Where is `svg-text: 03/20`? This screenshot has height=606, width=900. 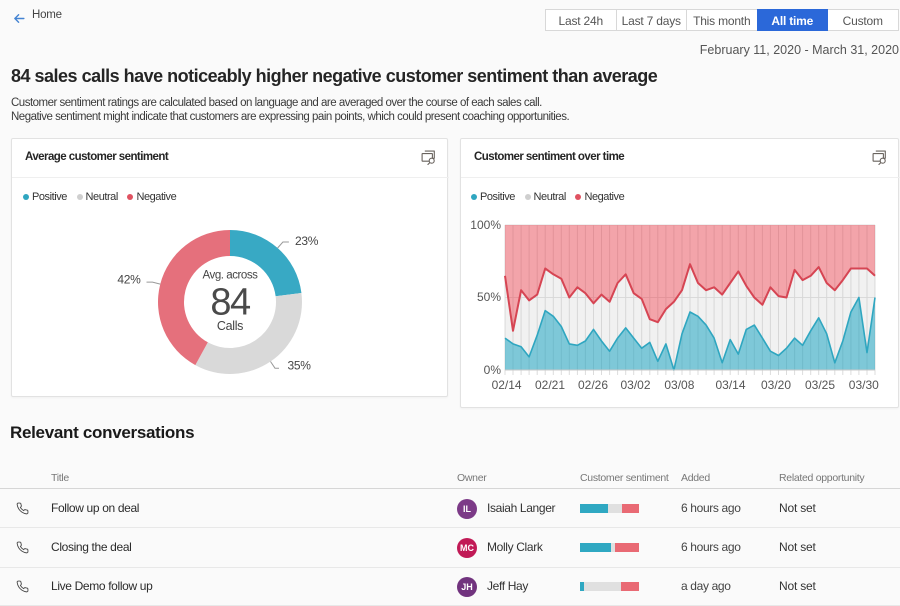
svg-text: 03/20 is located at coordinates (776, 385).